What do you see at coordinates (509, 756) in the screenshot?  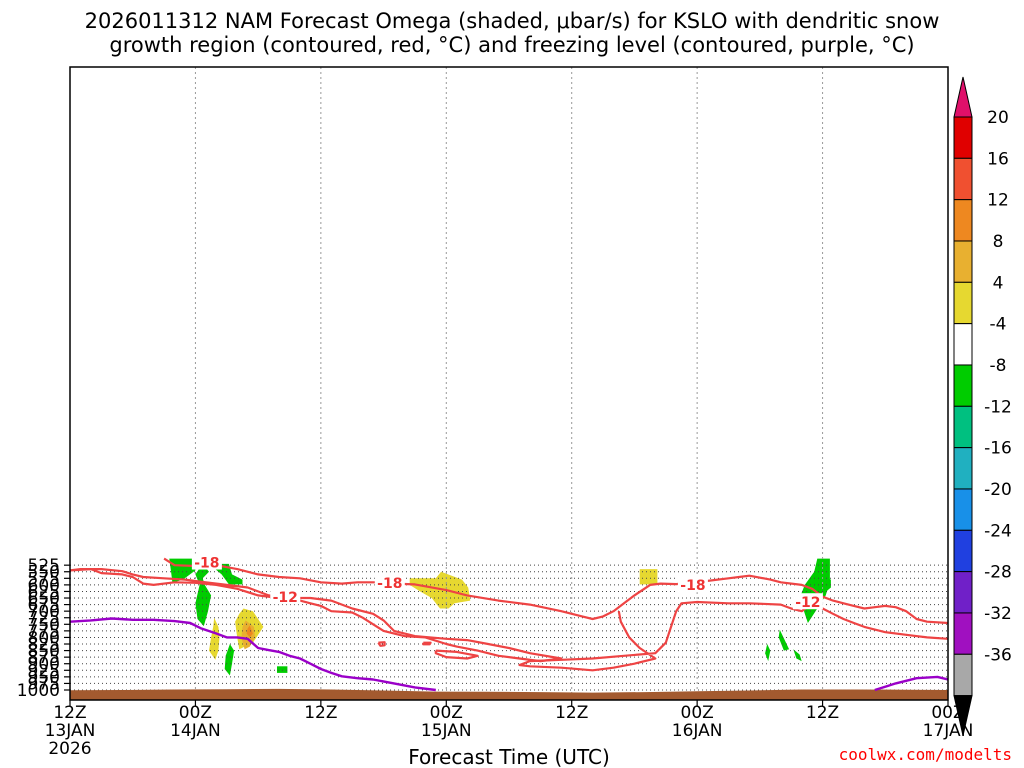 I see `x-axis-label: Forecast Time (UTC)` at bounding box center [509, 756].